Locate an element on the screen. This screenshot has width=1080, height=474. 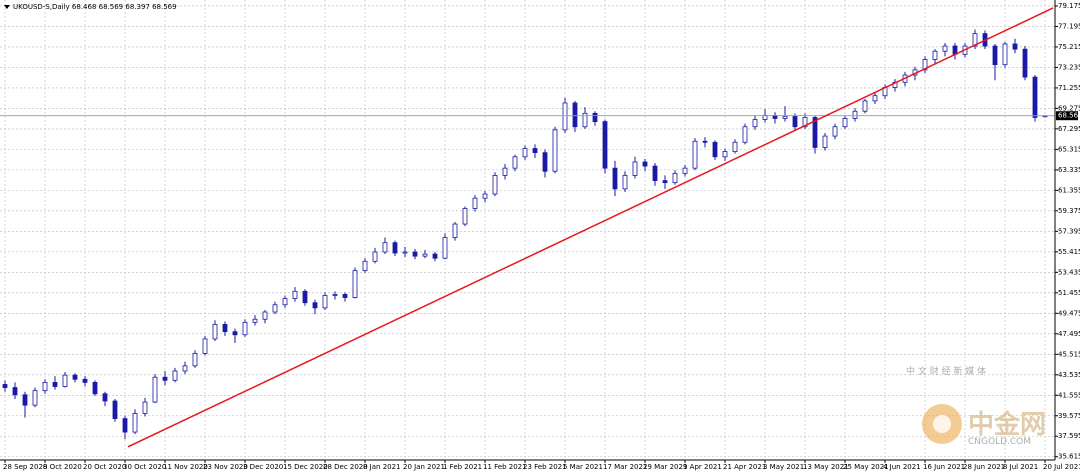
x-tick-label: 17 Mar 2021 is located at coordinates (625, 467).